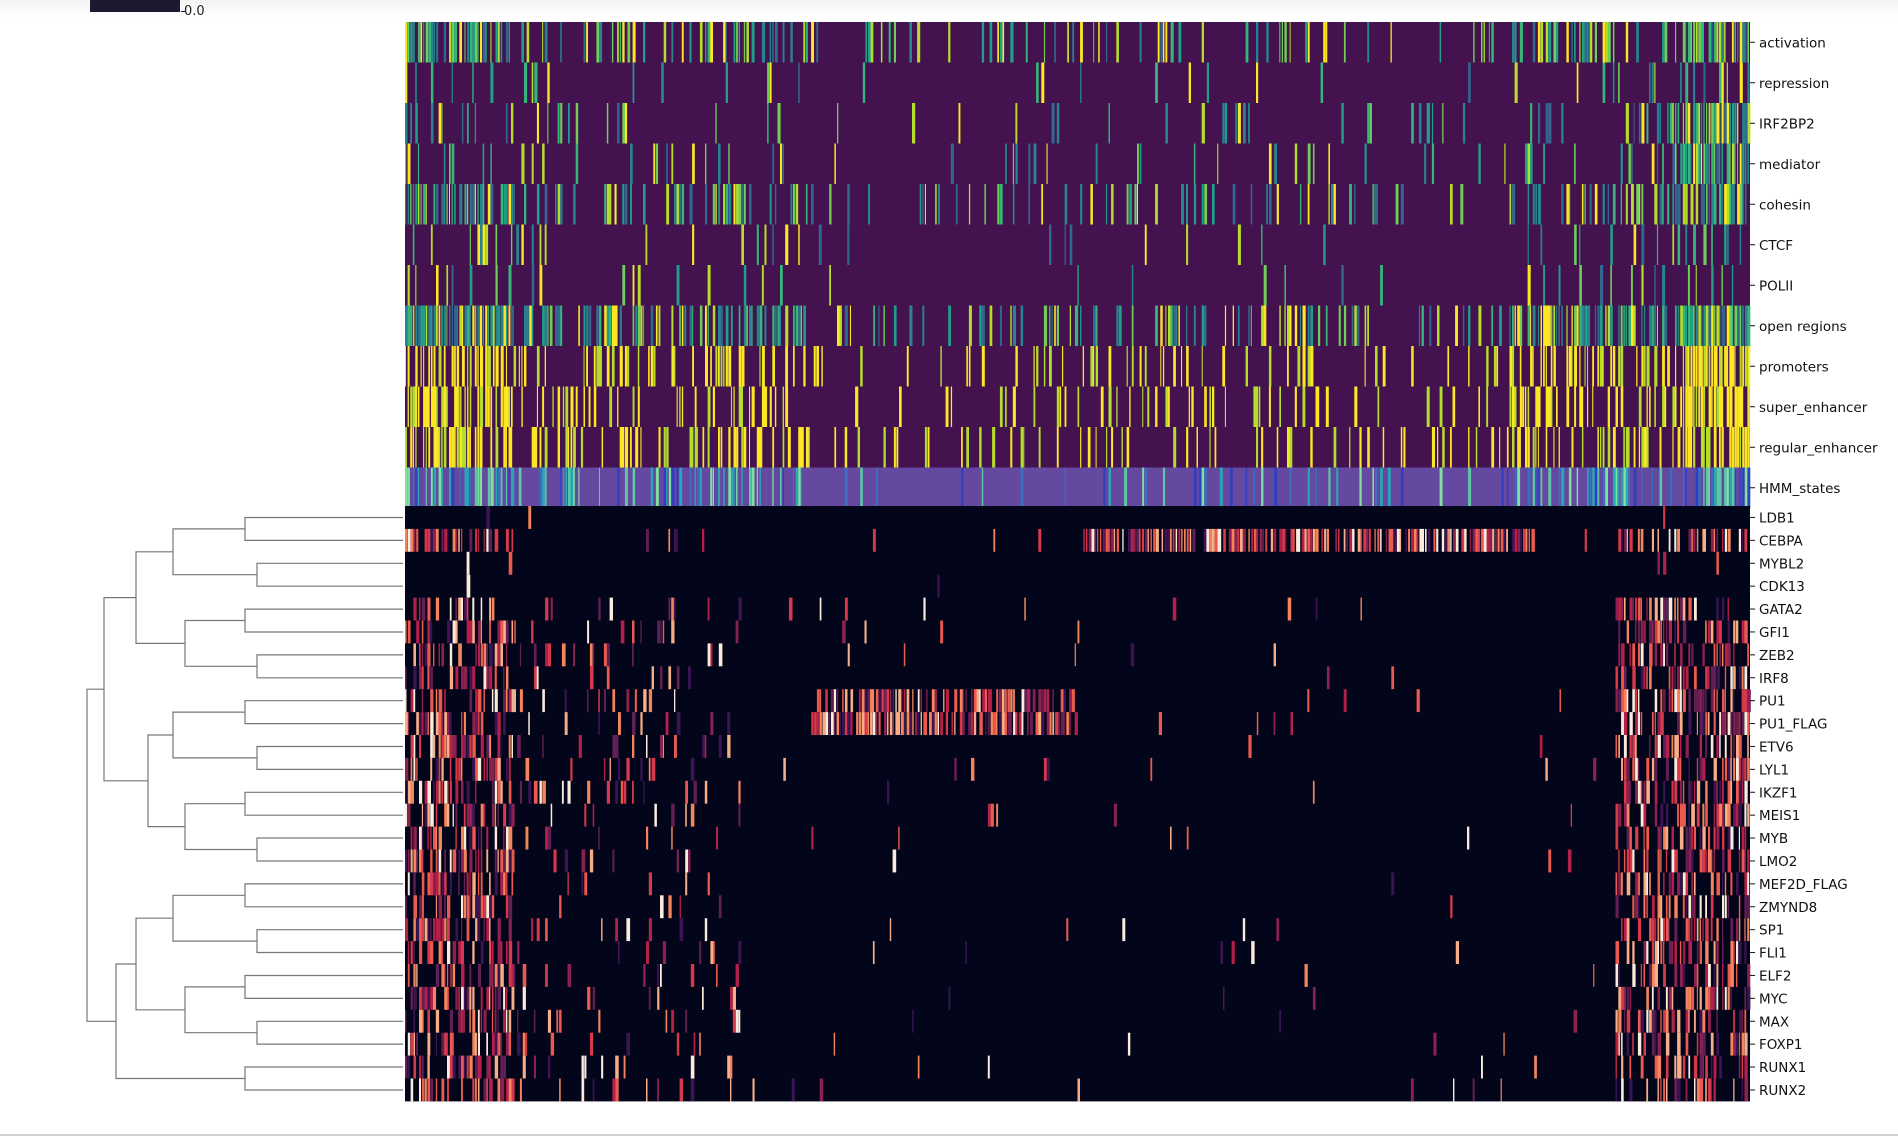  Describe the element at coordinates (1781, 564) in the screenshot. I see `heatmap-row-label: MYBL2` at that location.